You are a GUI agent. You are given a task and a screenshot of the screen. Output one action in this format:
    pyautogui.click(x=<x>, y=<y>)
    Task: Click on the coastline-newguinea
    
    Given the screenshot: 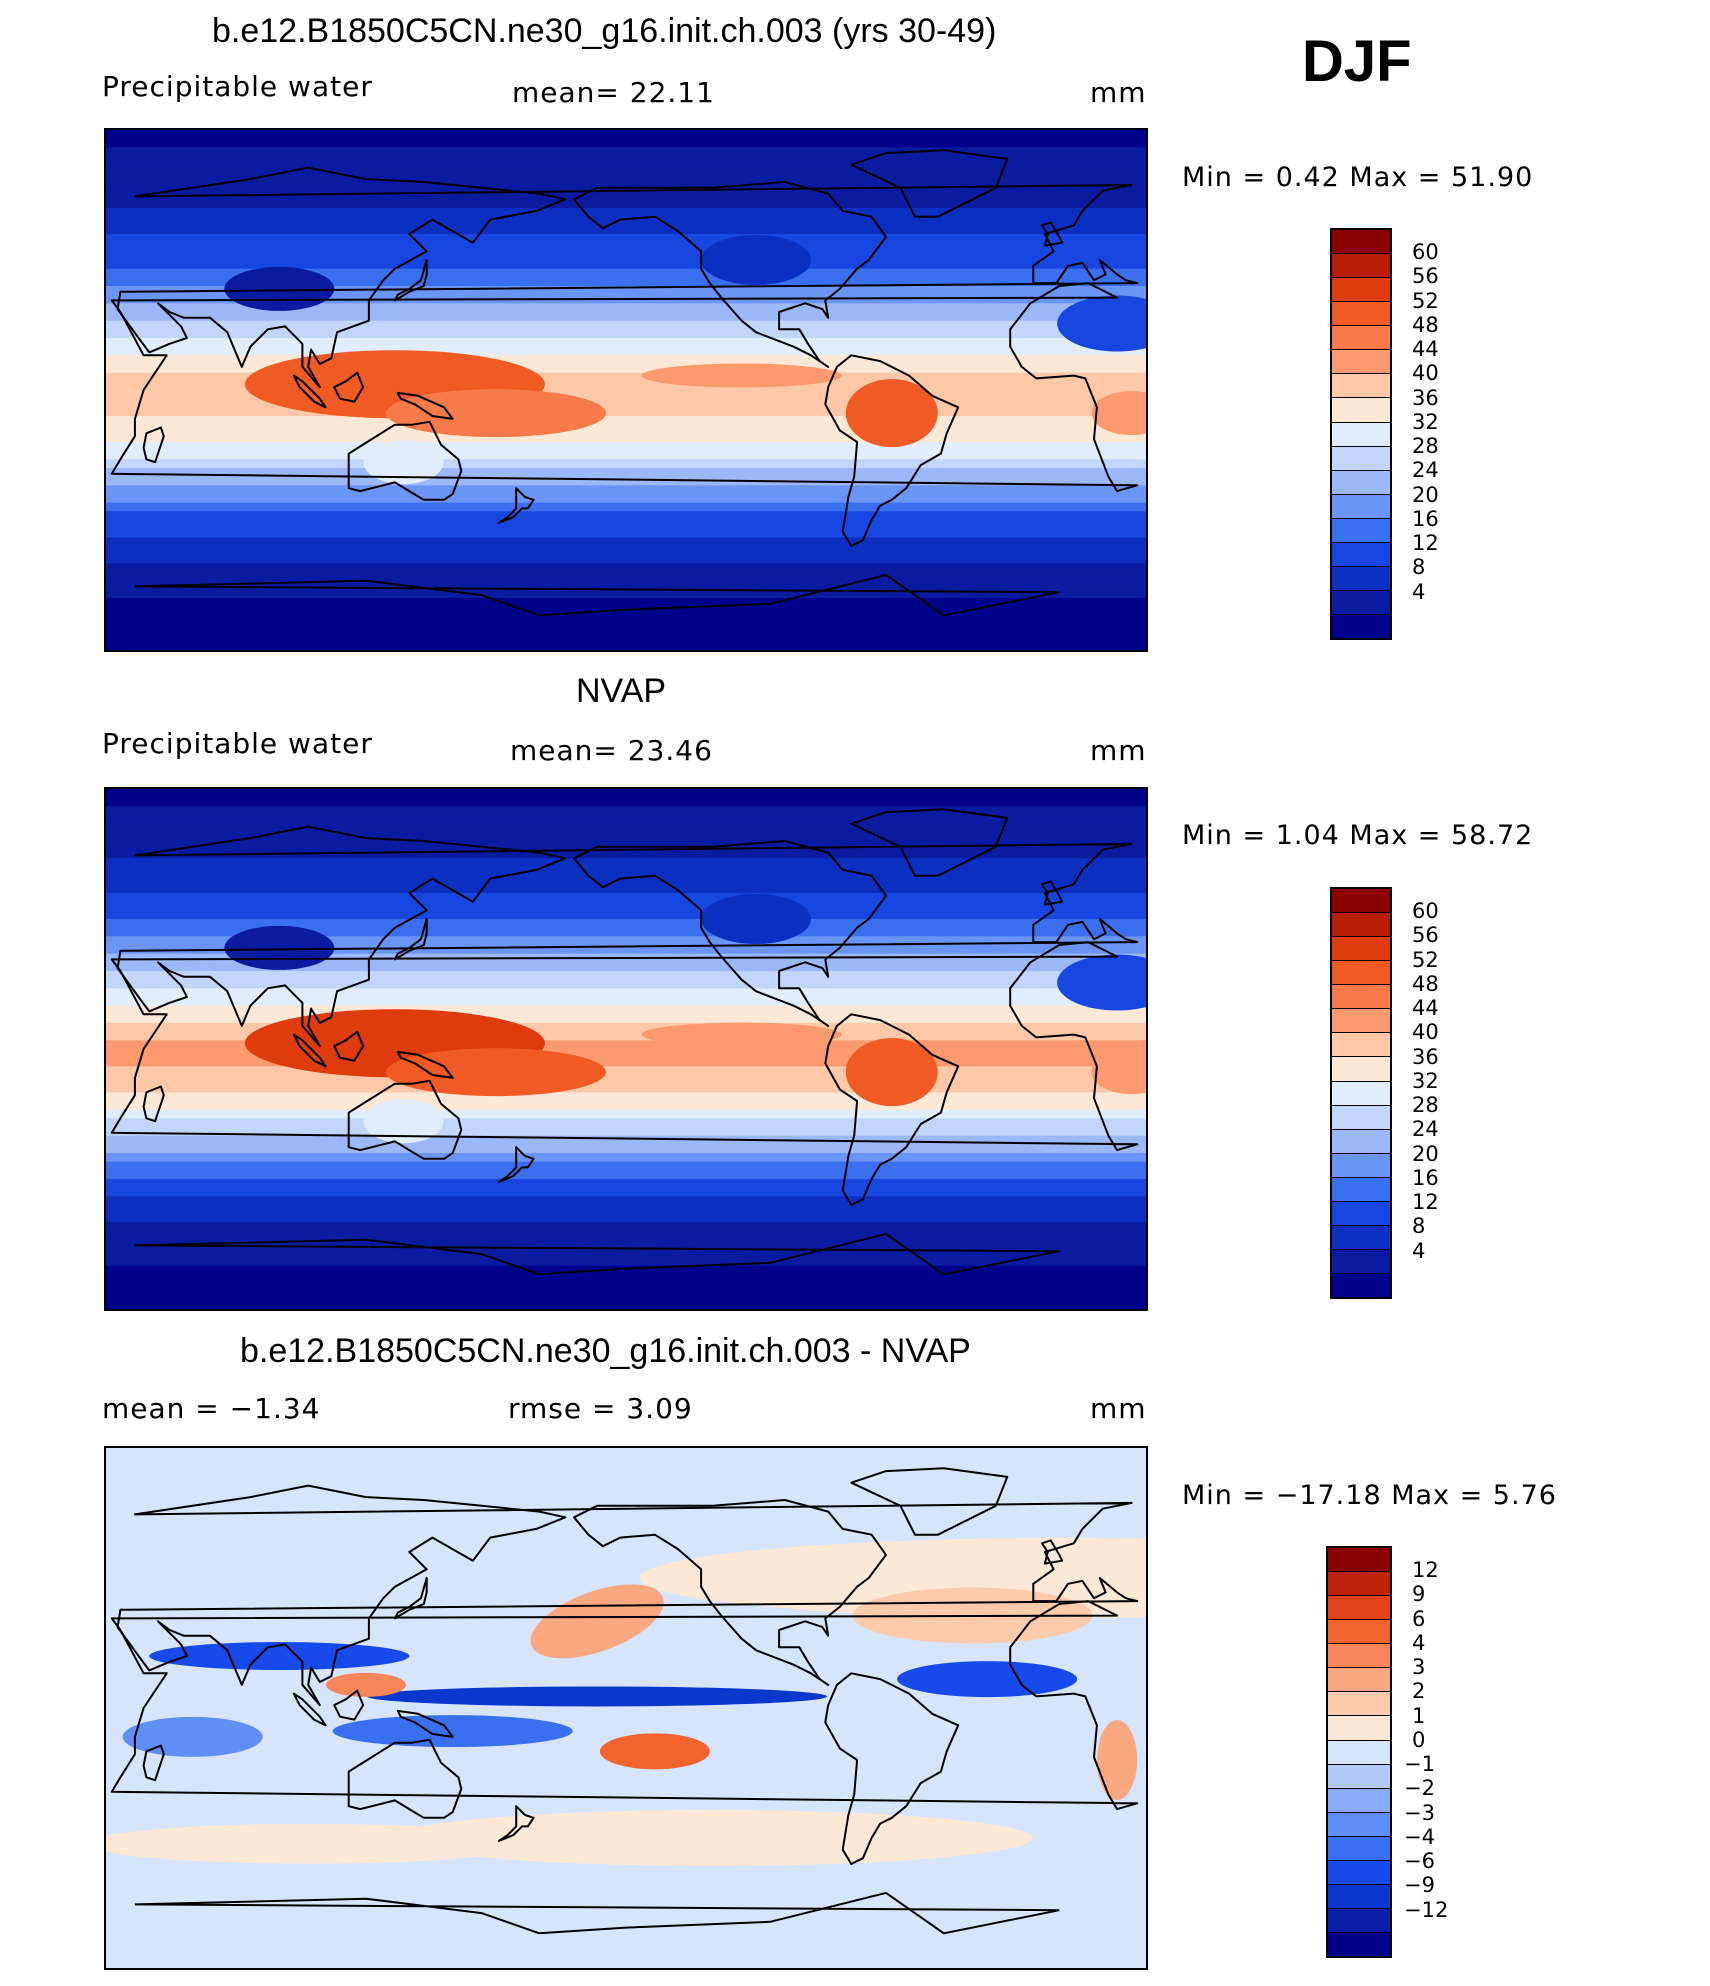 What is the action you would take?
    pyautogui.click(x=425, y=1723)
    